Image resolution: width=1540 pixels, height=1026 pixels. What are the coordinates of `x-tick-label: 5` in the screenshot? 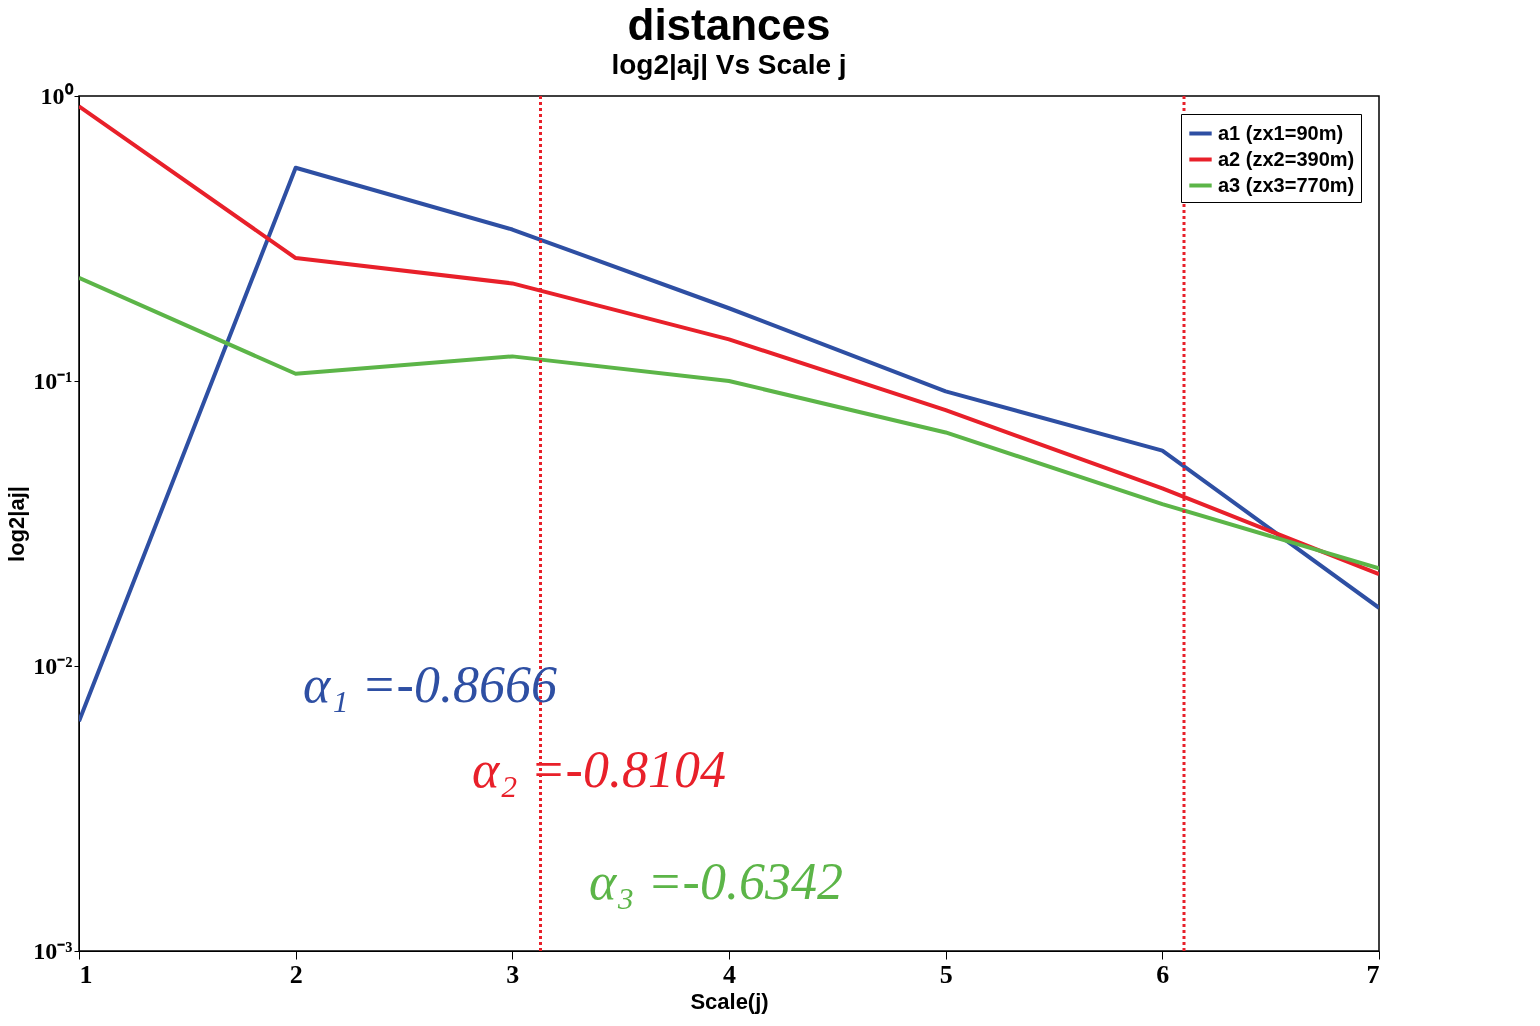 It's located at (946, 974).